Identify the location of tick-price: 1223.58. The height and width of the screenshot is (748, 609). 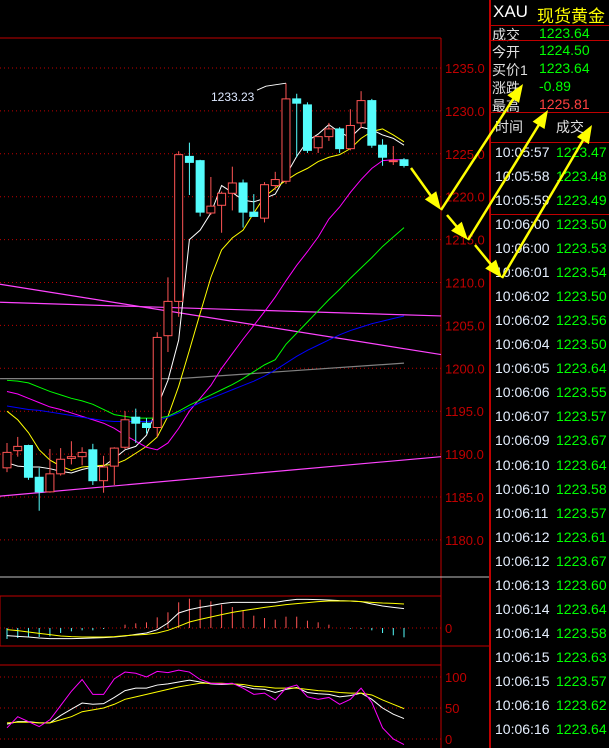
(581, 488).